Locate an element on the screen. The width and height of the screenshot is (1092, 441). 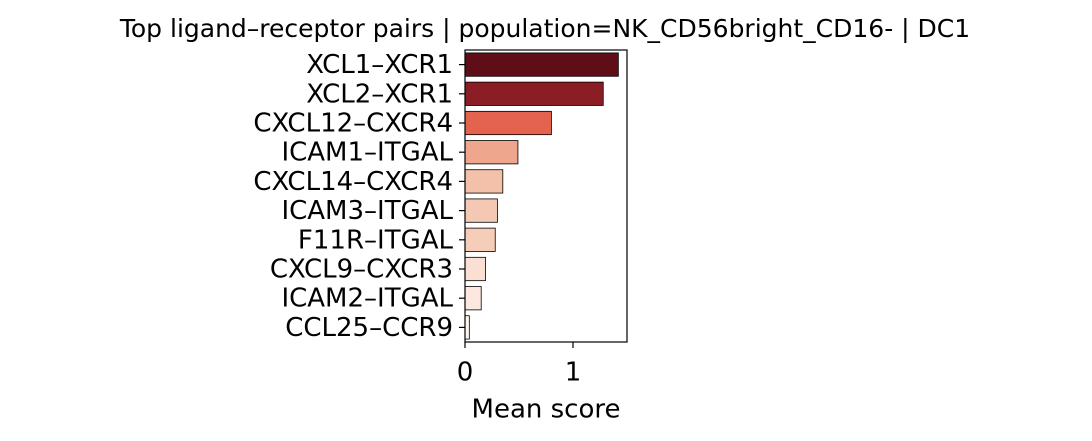
x-tick-label: 0 is located at coordinates (465, 373).